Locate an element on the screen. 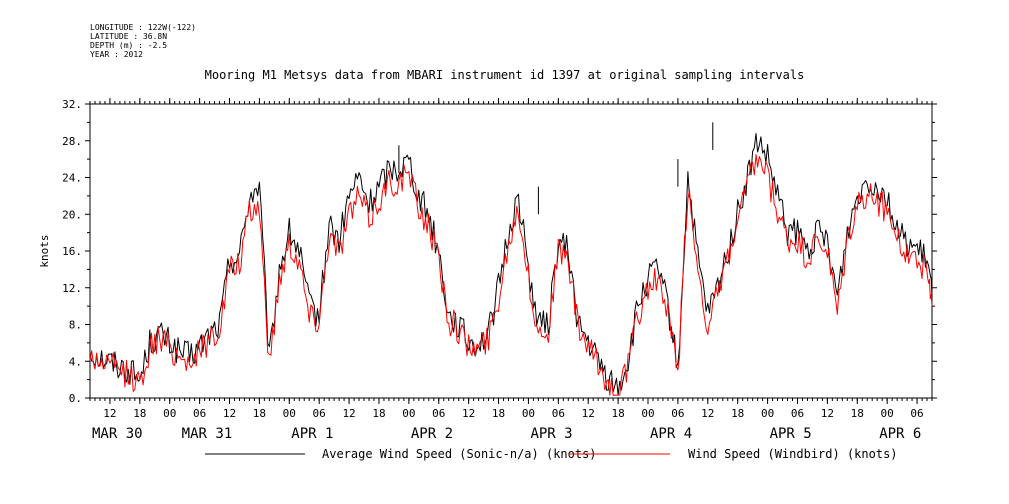  y-tick-label: 32. is located at coordinates (72, 104).